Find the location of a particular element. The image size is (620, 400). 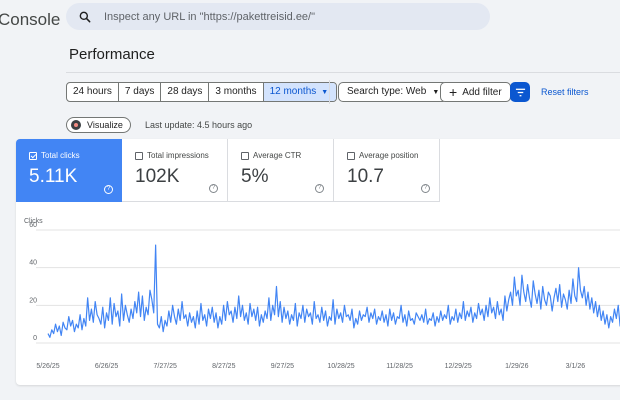

x-tick-label: 5/26/25 is located at coordinates (47, 366).